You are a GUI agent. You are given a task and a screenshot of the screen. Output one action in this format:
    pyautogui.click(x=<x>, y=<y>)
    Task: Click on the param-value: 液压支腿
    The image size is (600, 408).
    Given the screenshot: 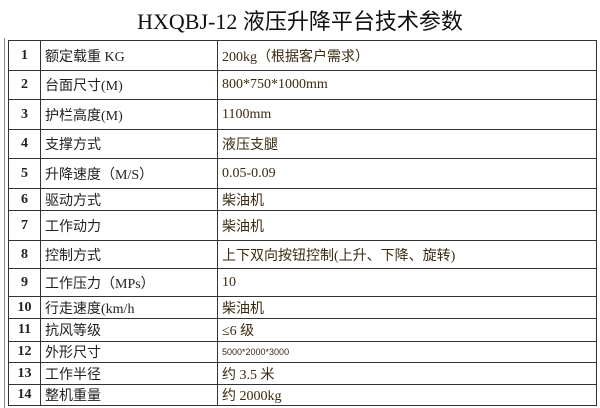 What is the action you would take?
    pyautogui.click(x=407, y=144)
    